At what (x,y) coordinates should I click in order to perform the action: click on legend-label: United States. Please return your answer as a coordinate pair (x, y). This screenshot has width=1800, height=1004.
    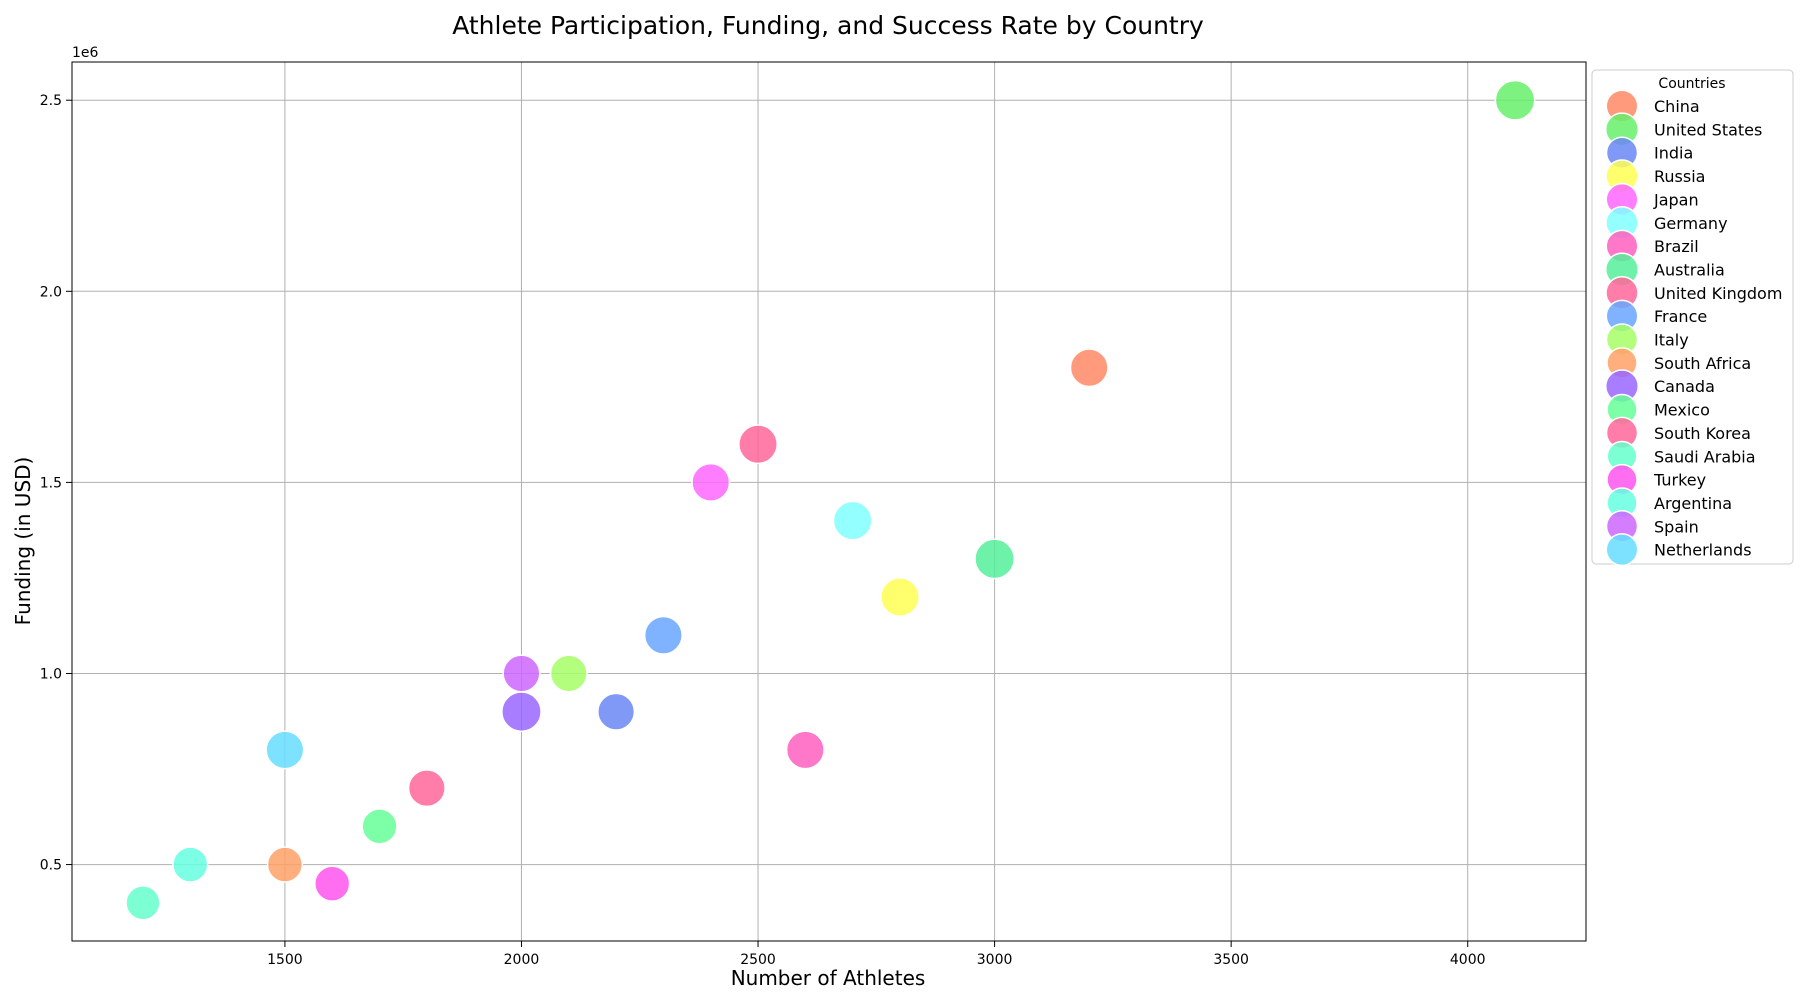
    Looking at the image, I should click on (1708, 129).